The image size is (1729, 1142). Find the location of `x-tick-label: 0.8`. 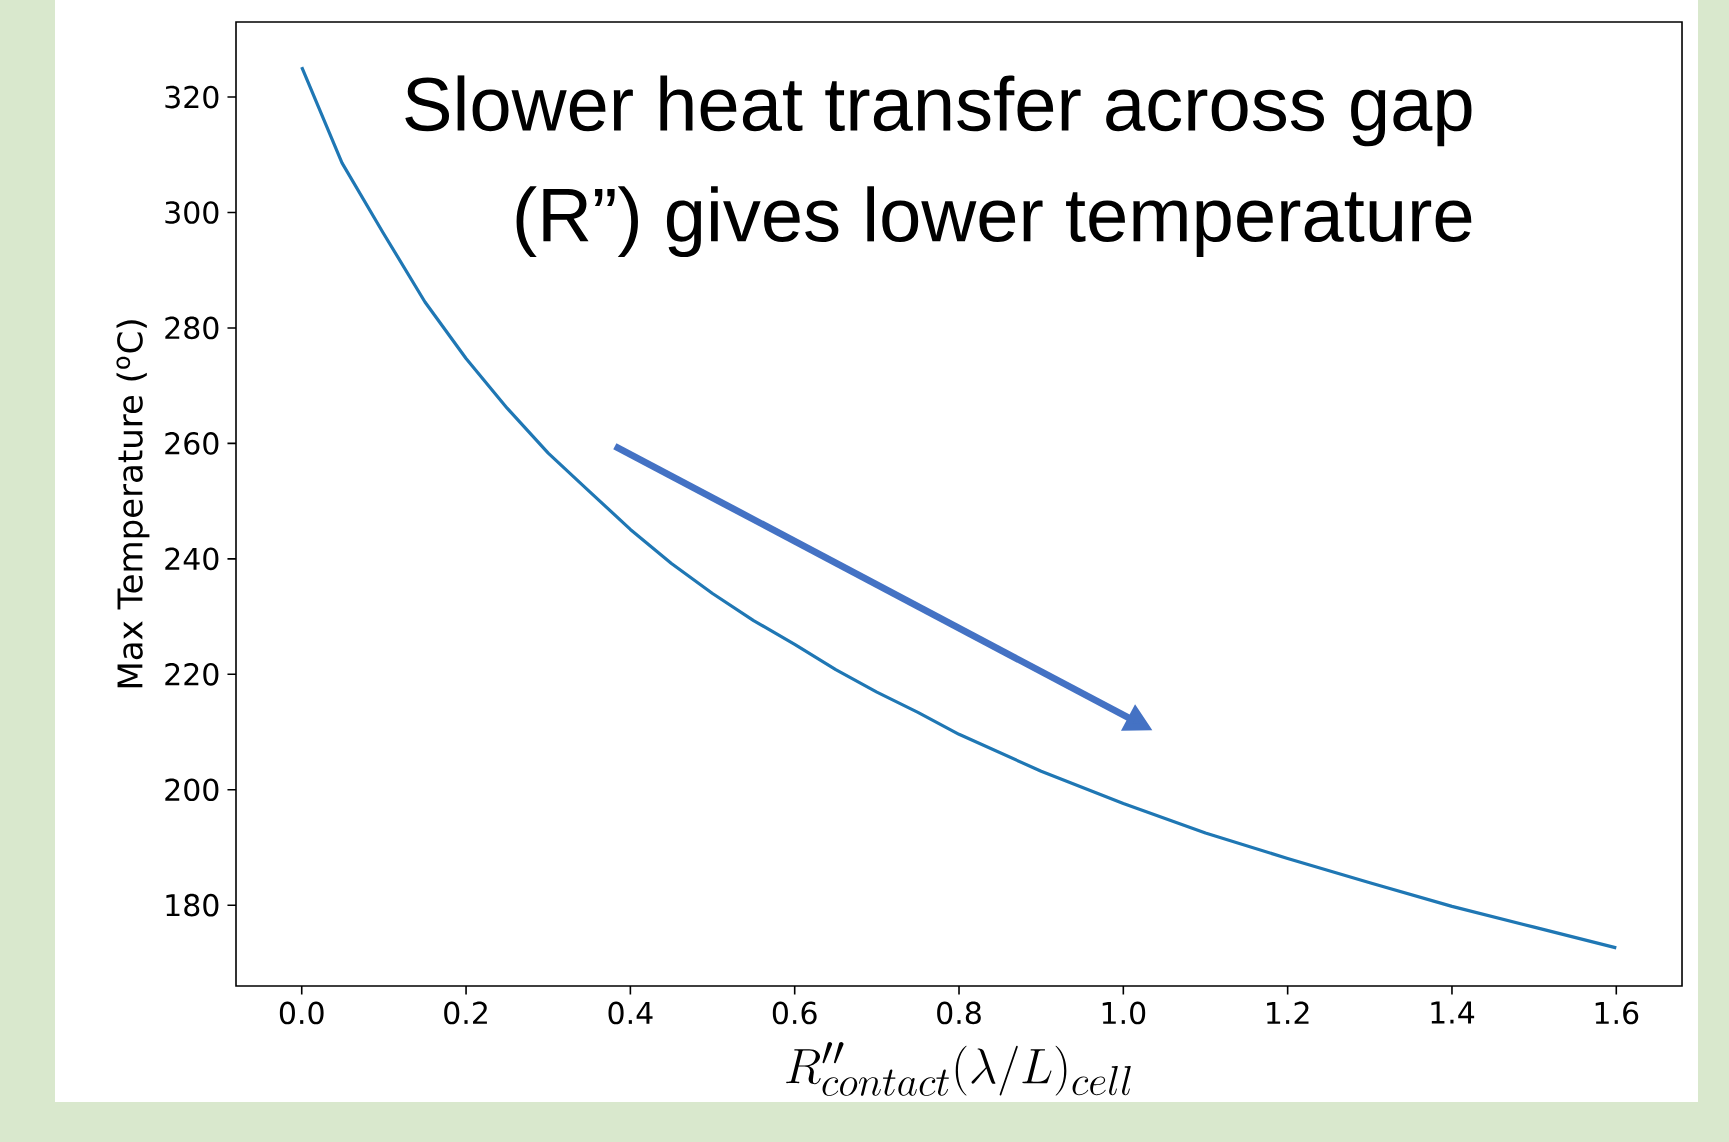

x-tick-label: 0.8 is located at coordinates (959, 1013).